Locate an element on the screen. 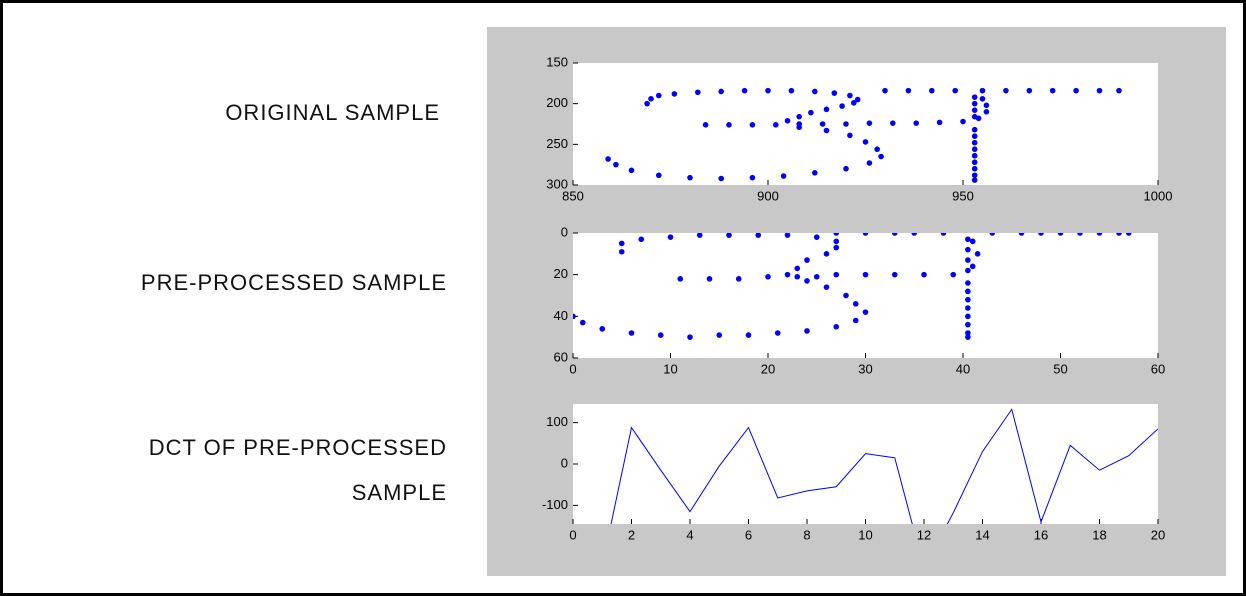  x-tick-label: 4 is located at coordinates (689, 534).